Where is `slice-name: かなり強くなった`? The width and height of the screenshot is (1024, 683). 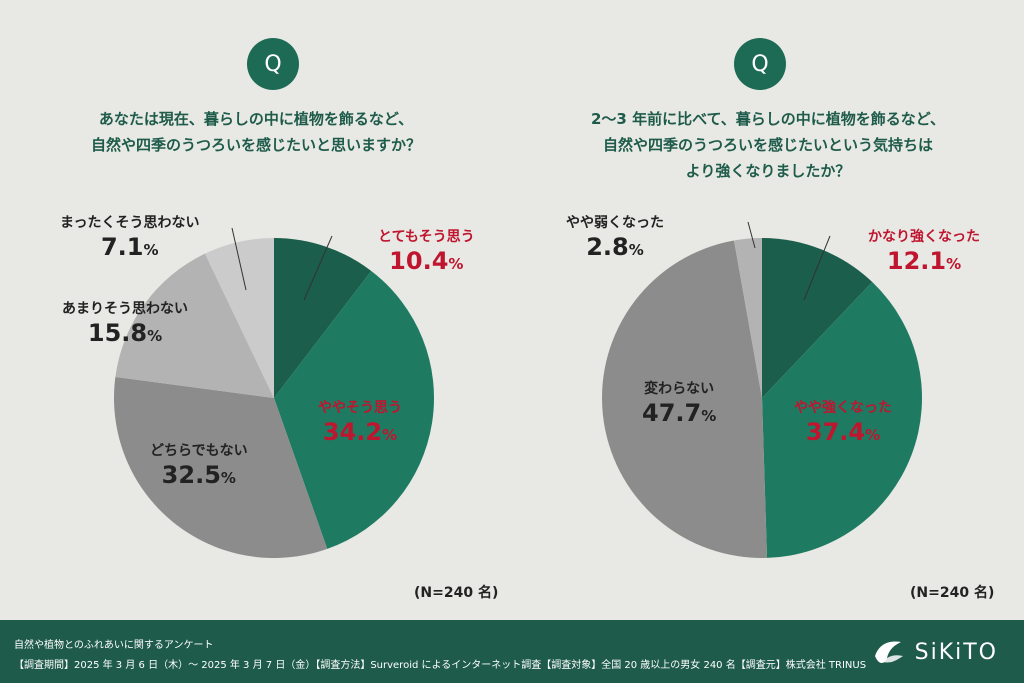 slice-name: かなり強くなった is located at coordinates (924, 237).